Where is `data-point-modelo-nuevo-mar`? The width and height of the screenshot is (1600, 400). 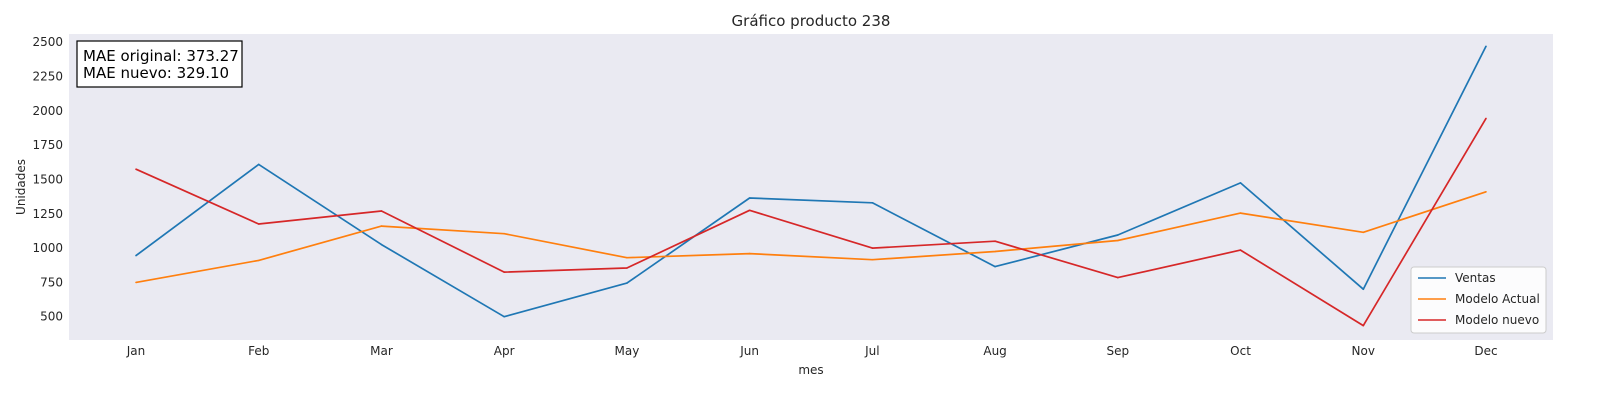
data-point-modelo-nuevo-mar is located at coordinates (381, 211).